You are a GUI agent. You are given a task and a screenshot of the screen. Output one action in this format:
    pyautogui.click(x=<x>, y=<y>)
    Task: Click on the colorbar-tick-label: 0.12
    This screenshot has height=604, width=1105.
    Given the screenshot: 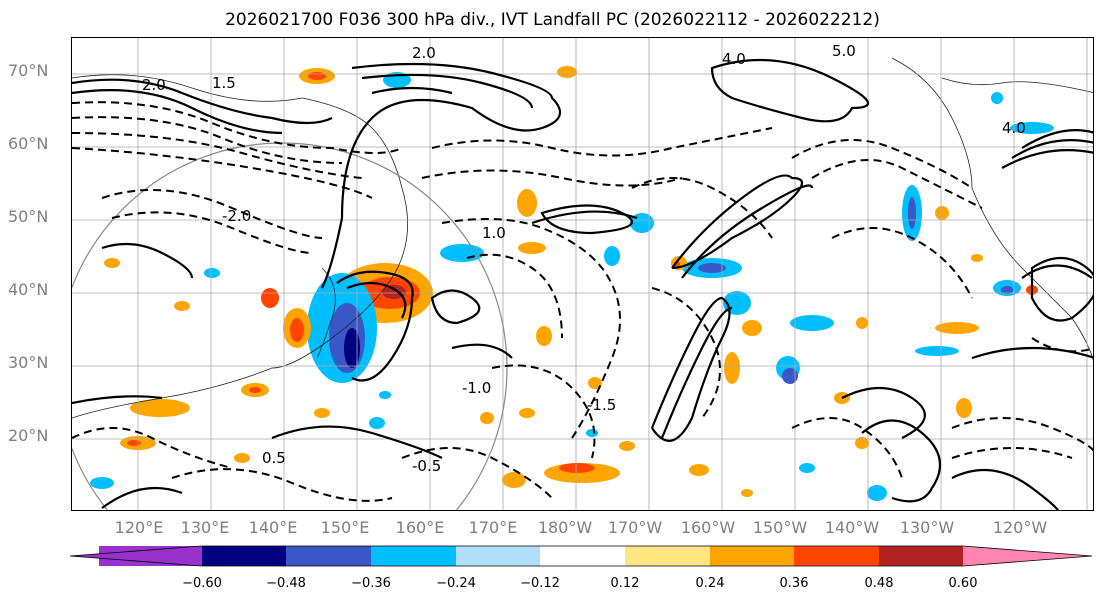 What is the action you would take?
    pyautogui.click(x=625, y=583)
    